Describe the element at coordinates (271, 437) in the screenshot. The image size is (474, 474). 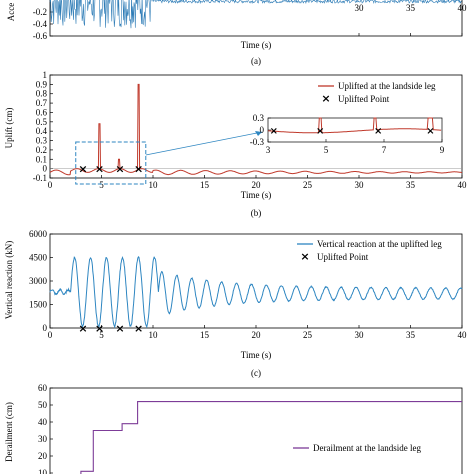
I see `panel-d-series-line` at that location.